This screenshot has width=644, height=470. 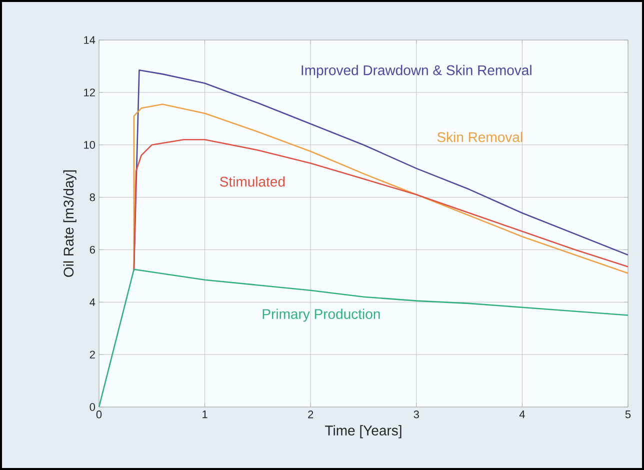 What do you see at coordinates (90, 144) in the screenshot?
I see `y-tick-label: 10` at bounding box center [90, 144].